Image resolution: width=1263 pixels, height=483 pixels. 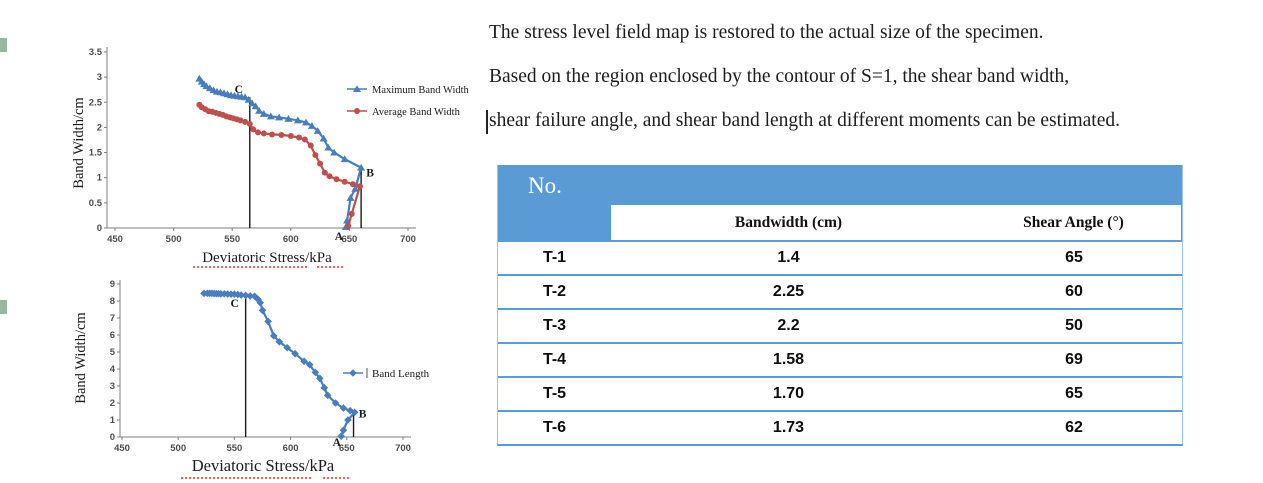 I want to click on table-col-shear-angle-header: Shear Angle (°), so click(x=1073, y=222).